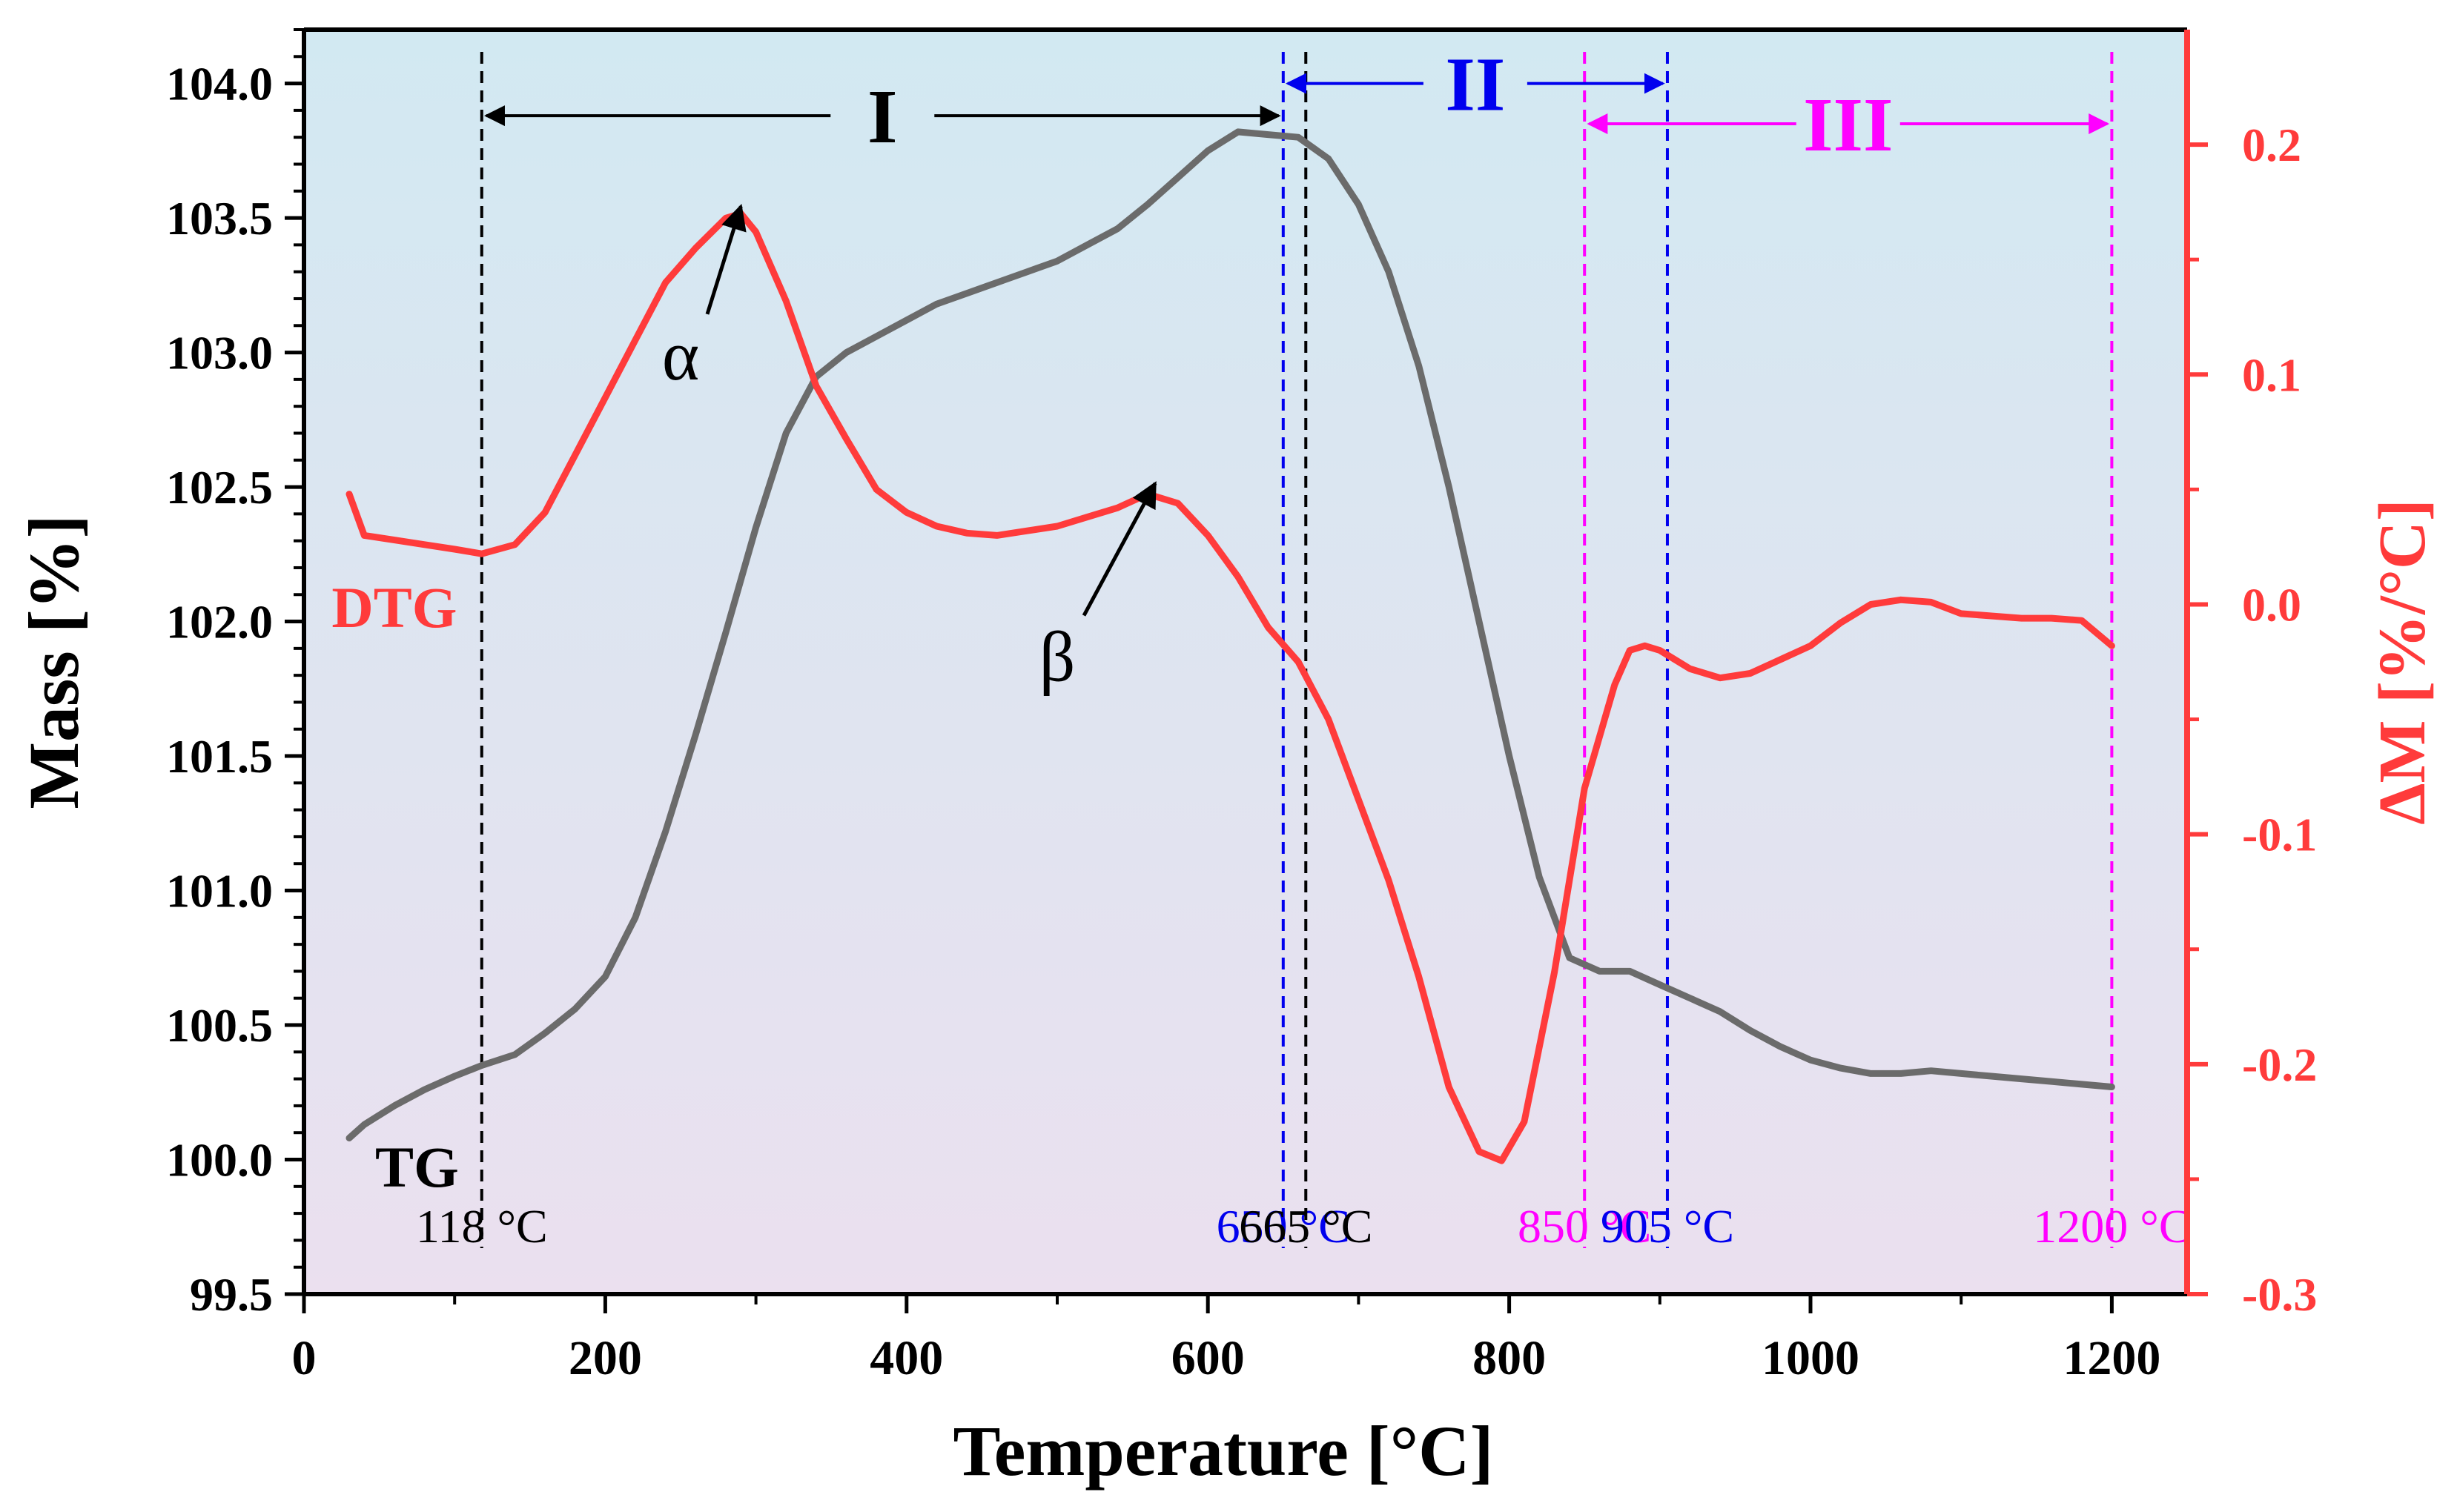  Describe the element at coordinates (2279, 835) in the screenshot. I see `y2-tick-label: -0.1` at that location.